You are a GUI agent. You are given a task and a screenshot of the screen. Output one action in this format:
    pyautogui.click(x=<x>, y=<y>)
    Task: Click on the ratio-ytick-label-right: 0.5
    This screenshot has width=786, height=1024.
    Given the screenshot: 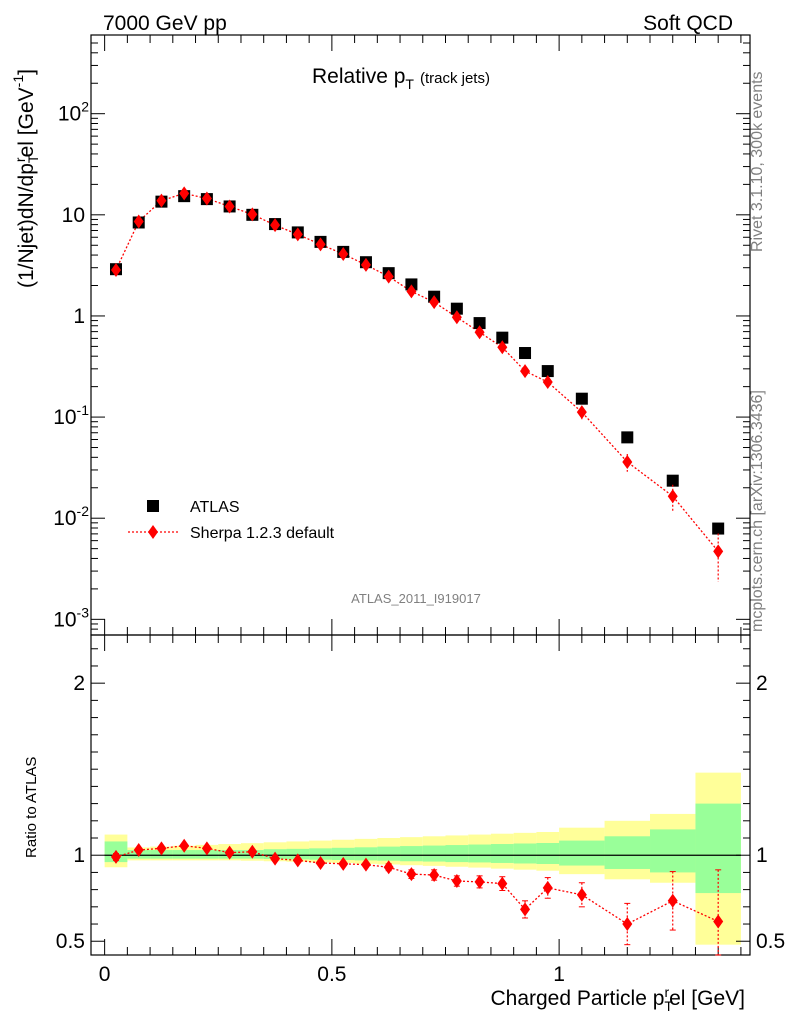 What is the action you would take?
    pyautogui.click(x=770, y=941)
    